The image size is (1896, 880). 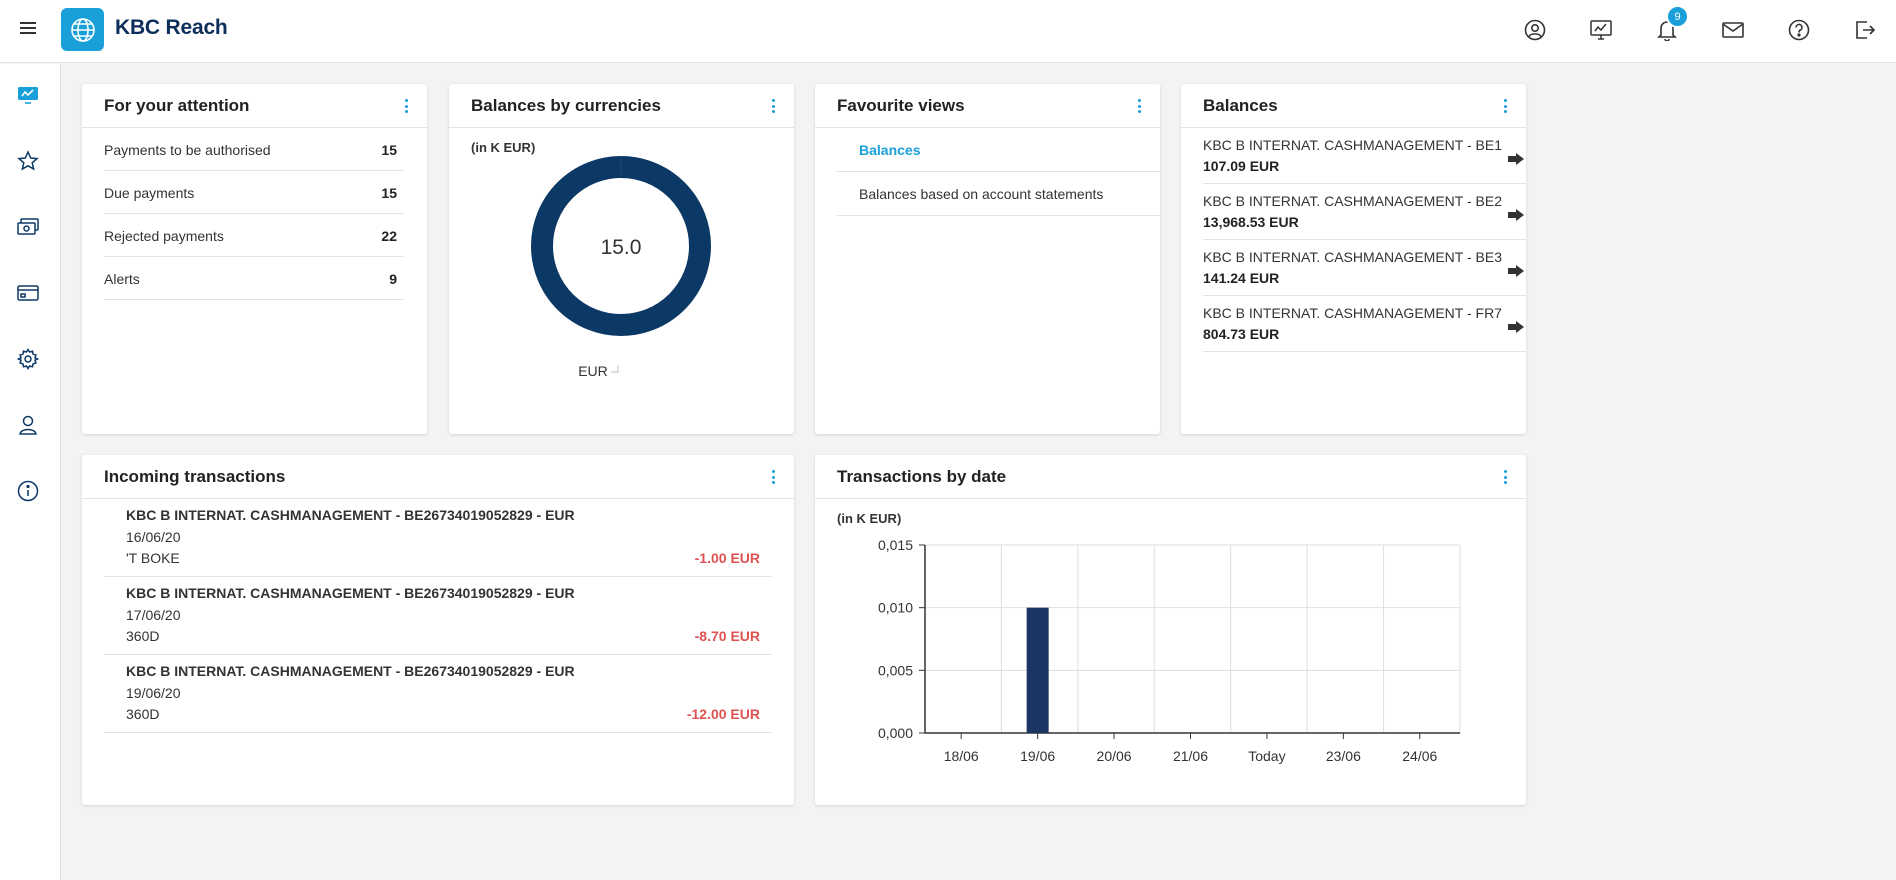 I want to click on x-tick-label: 18/06, so click(x=961, y=756).